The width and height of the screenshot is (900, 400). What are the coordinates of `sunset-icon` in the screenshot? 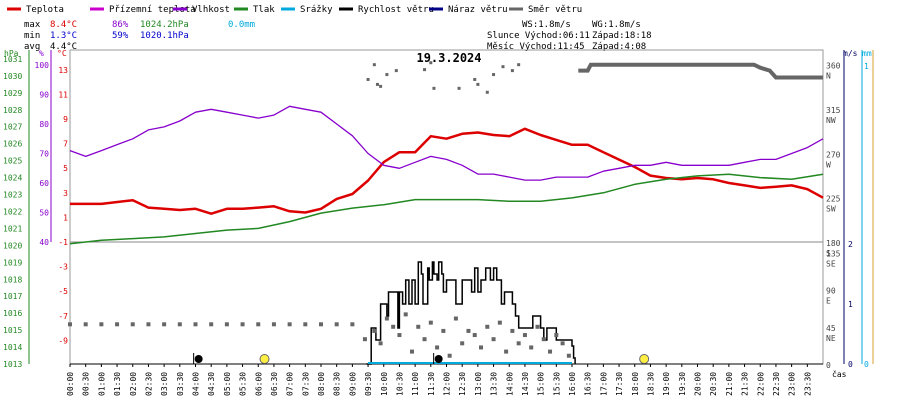 It's located at (644, 359).